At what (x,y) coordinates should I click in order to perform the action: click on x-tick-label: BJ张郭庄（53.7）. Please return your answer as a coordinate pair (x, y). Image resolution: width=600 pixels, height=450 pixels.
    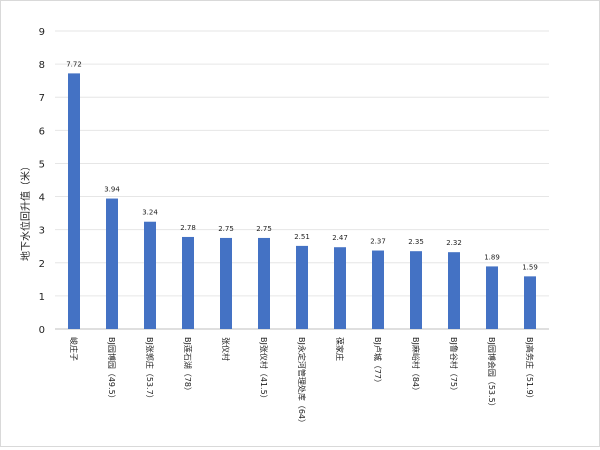
    Looking at the image, I should click on (150, 370).